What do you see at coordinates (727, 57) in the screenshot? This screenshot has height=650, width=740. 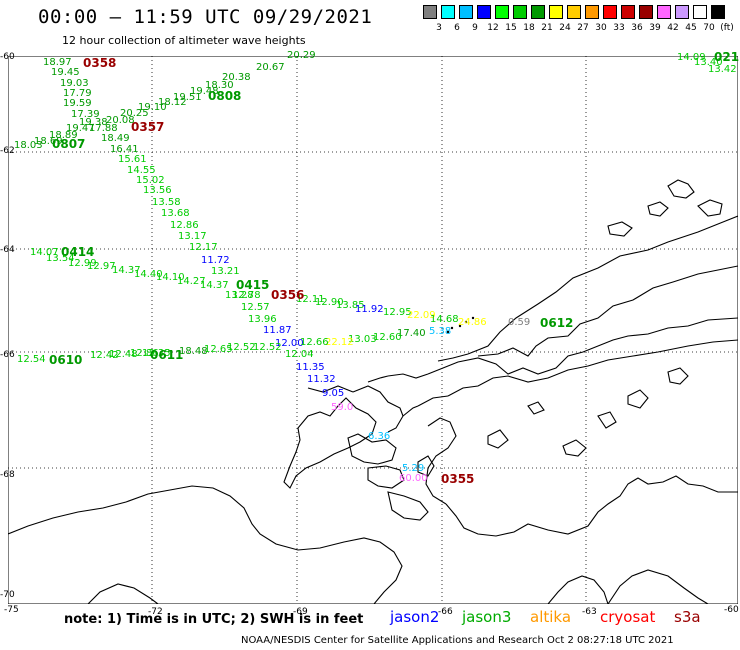 I see `pass-time-label: 021` at bounding box center [727, 57].